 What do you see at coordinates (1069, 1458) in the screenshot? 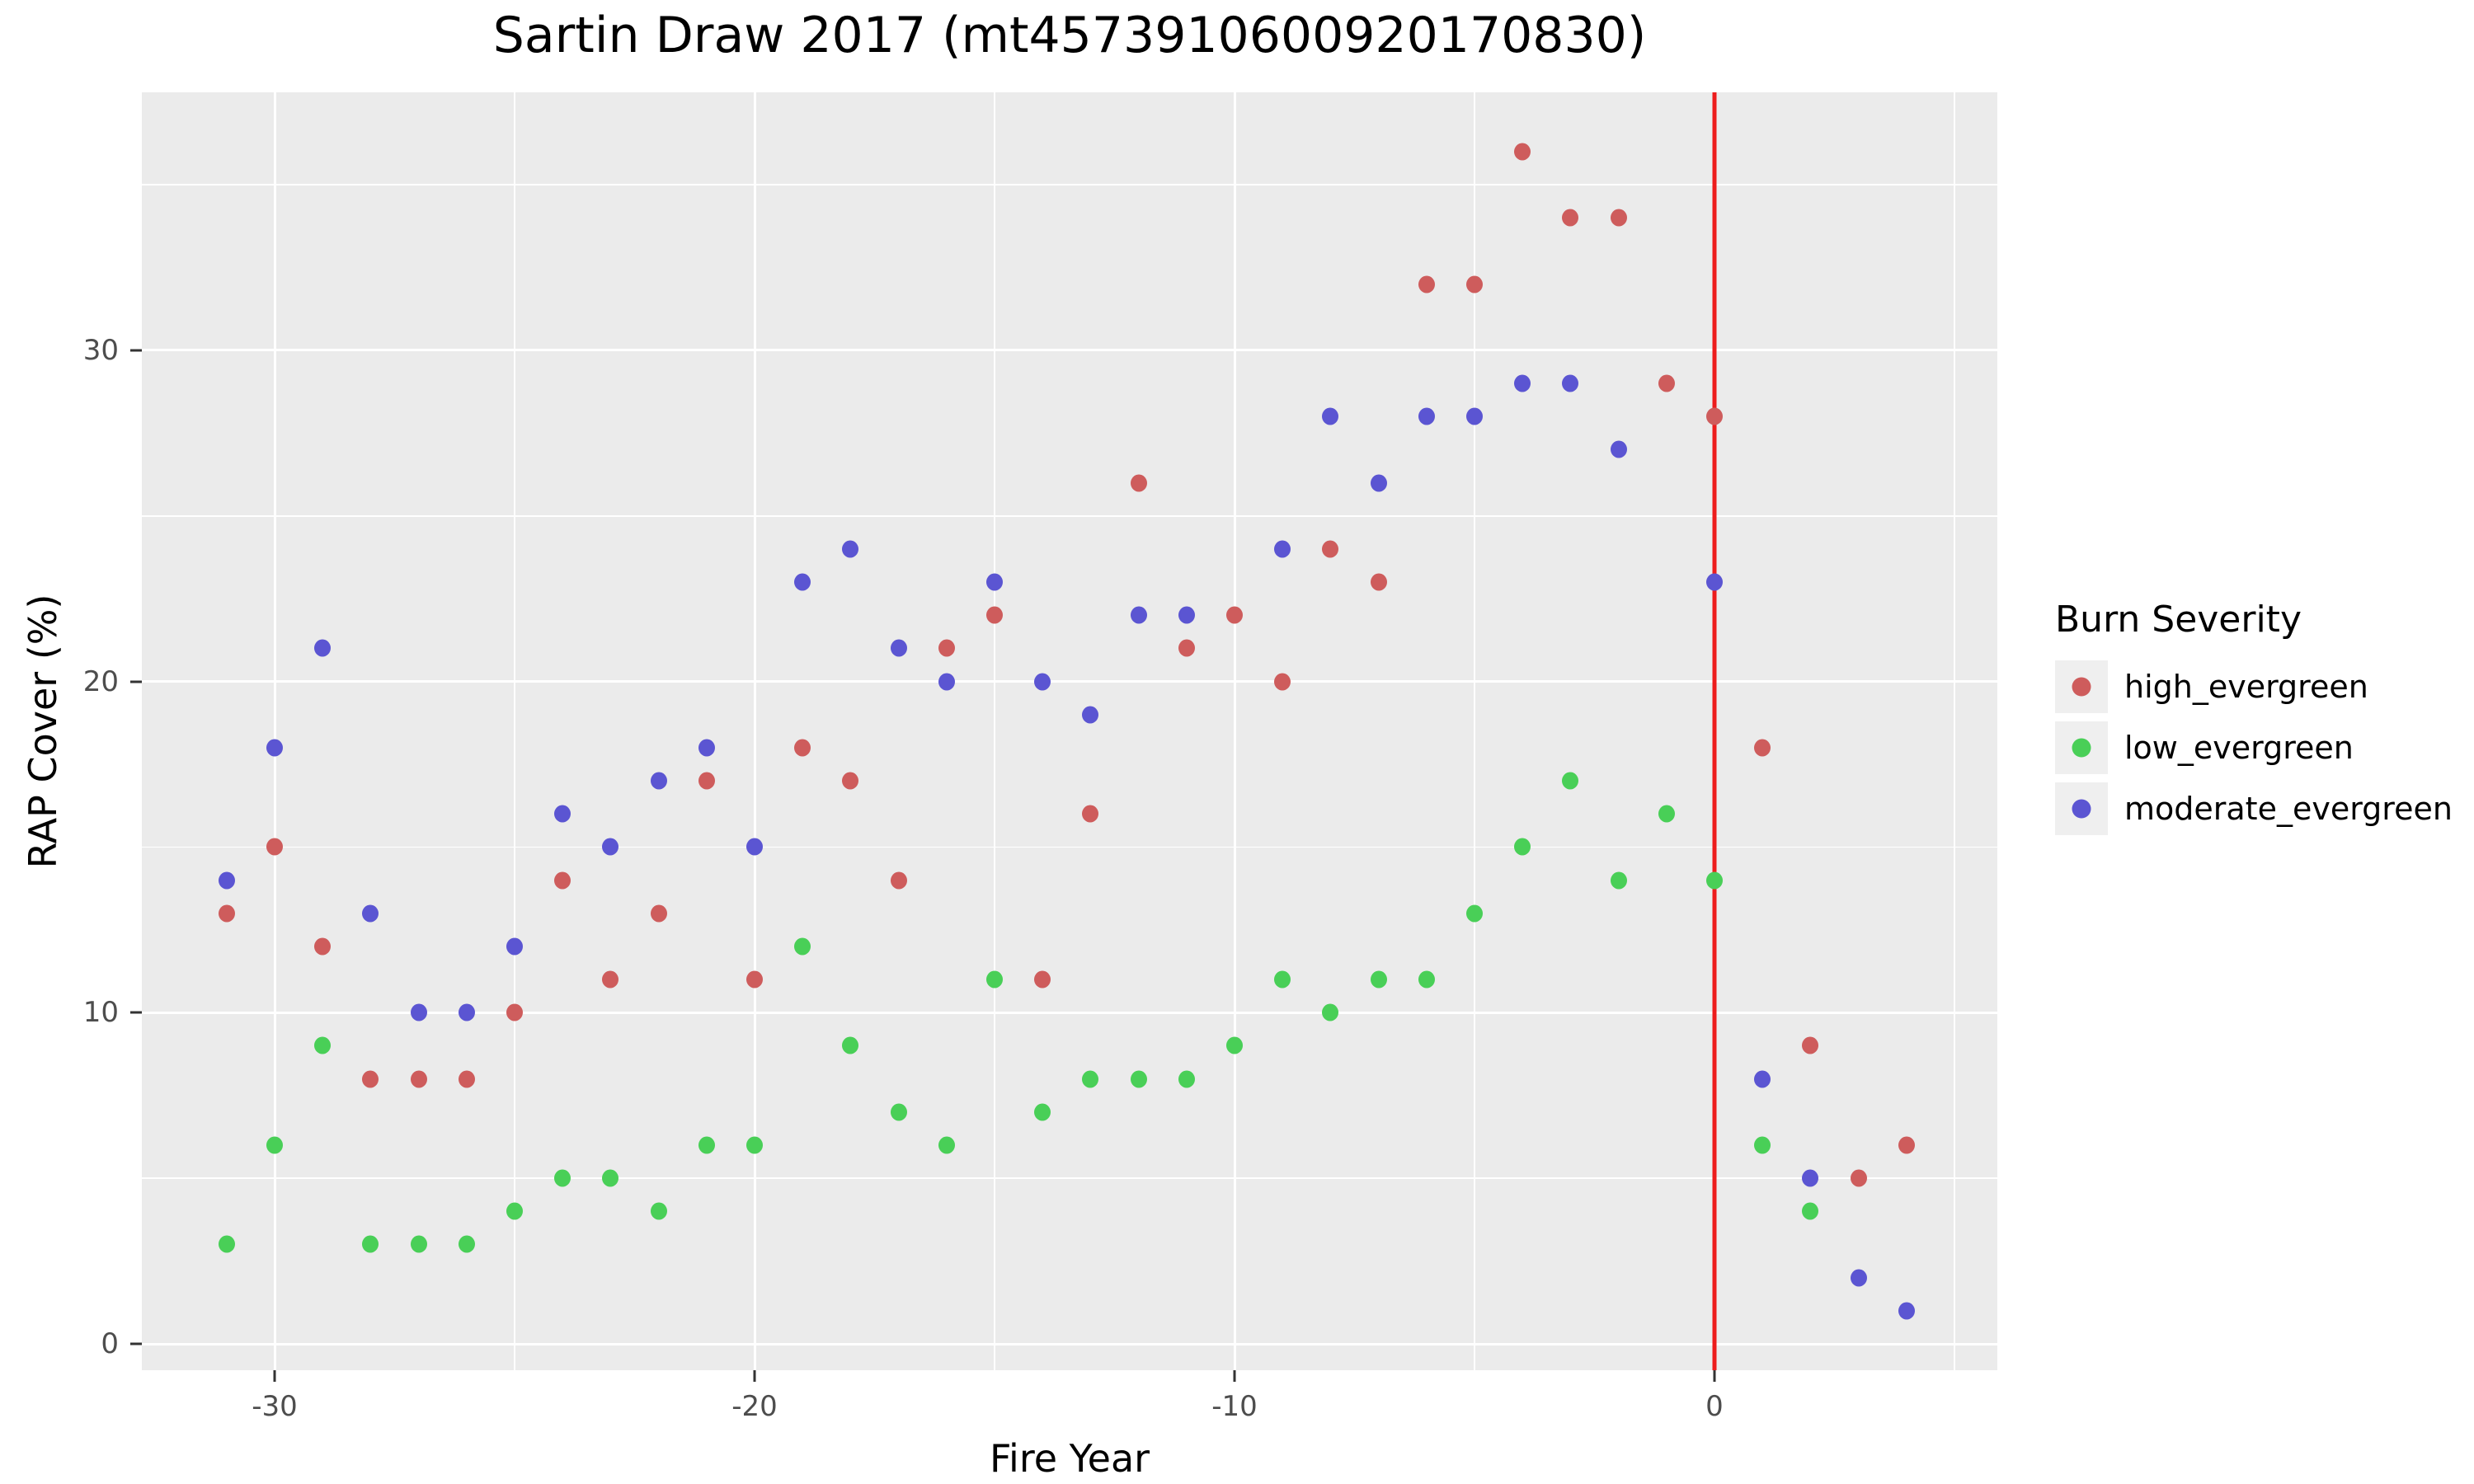
I see `x-axis-label: Fire Year` at bounding box center [1069, 1458].